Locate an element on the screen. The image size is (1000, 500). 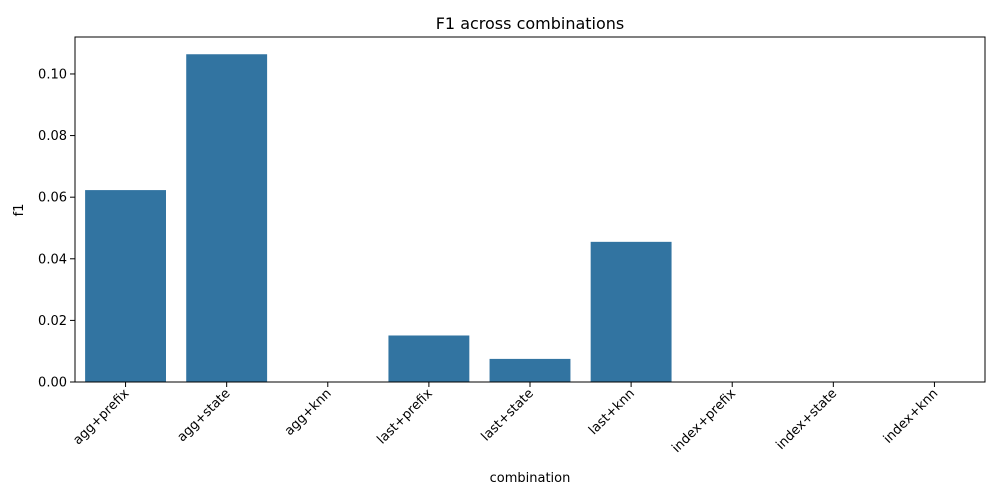
x-tick-label: index+state is located at coordinates (806, 419).